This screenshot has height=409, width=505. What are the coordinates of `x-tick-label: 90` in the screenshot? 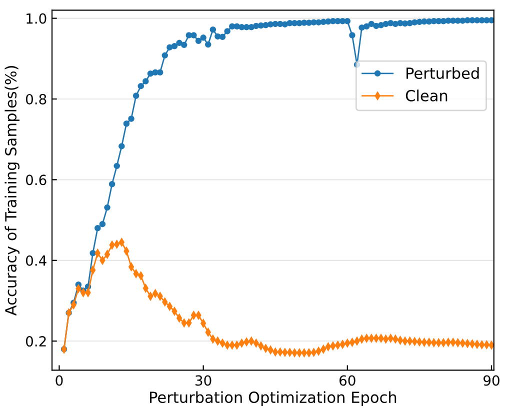 It's located at (492, 380).